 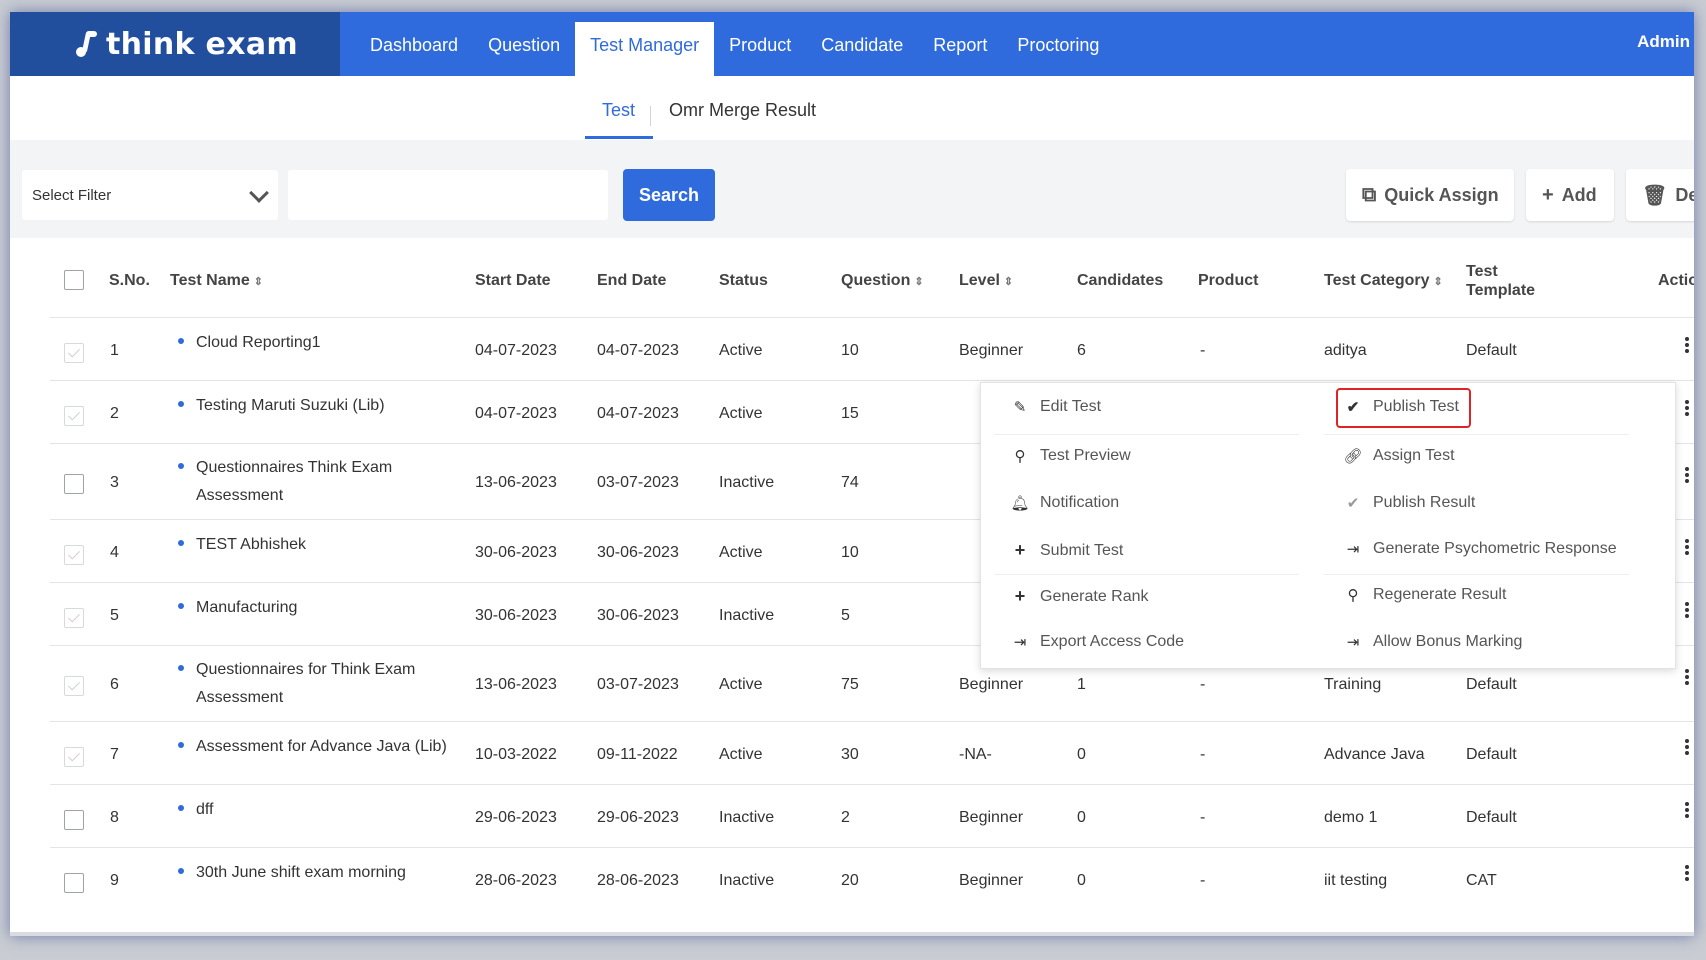 What do you see at coordinates (986, 281) in the screenshot?
I see `header-level: Level ⇕` at bounding box center [986, 281].